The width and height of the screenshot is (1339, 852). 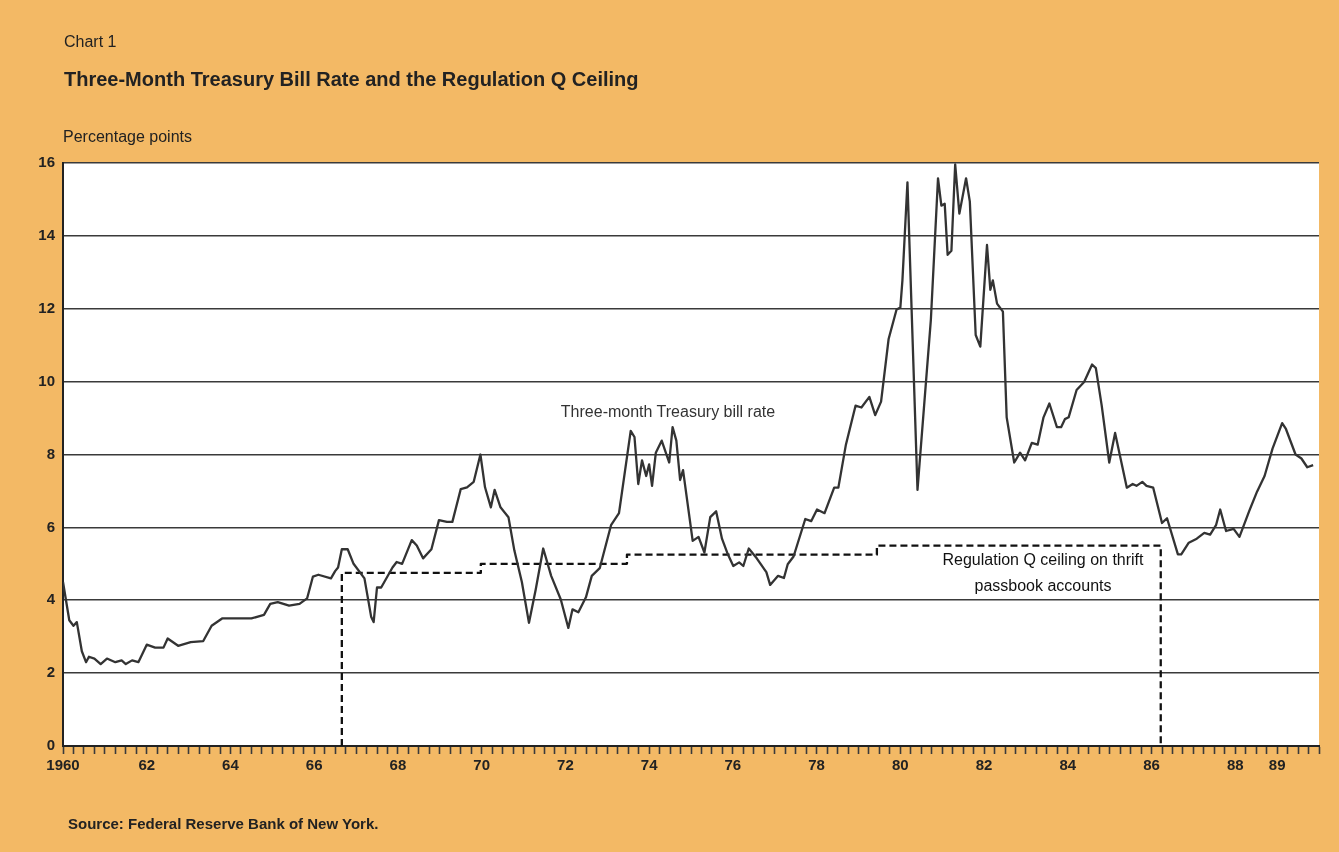 What do you see at coordinates (50, 453) in the screenshot?
I see `y-tick-label: 8` at bounding box center [50, 453].